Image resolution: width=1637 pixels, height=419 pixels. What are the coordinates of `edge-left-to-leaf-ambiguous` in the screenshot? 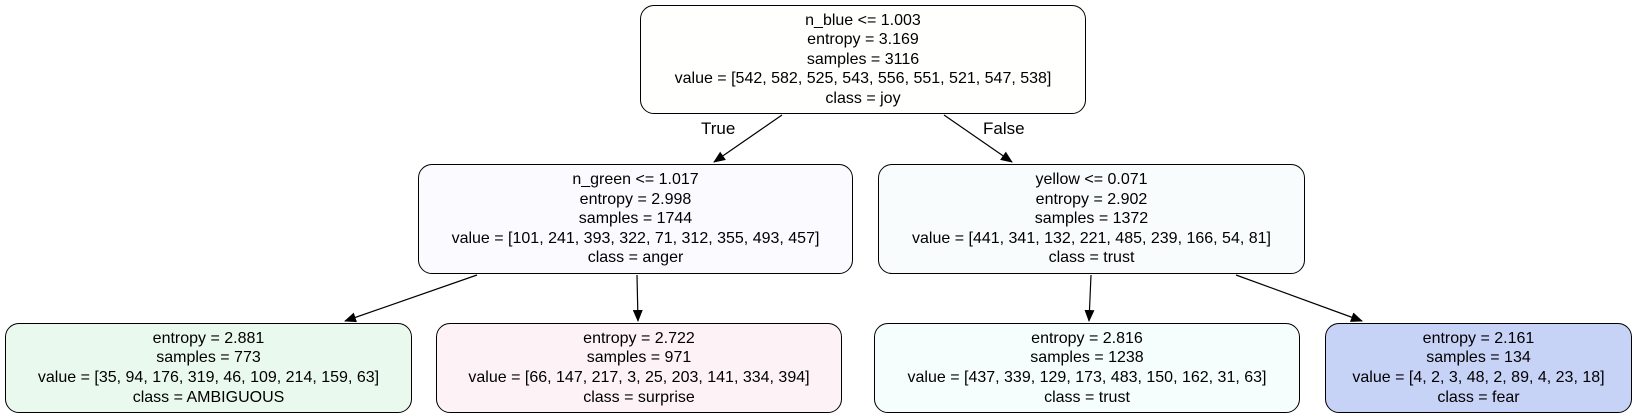 It's located at (411, 298).